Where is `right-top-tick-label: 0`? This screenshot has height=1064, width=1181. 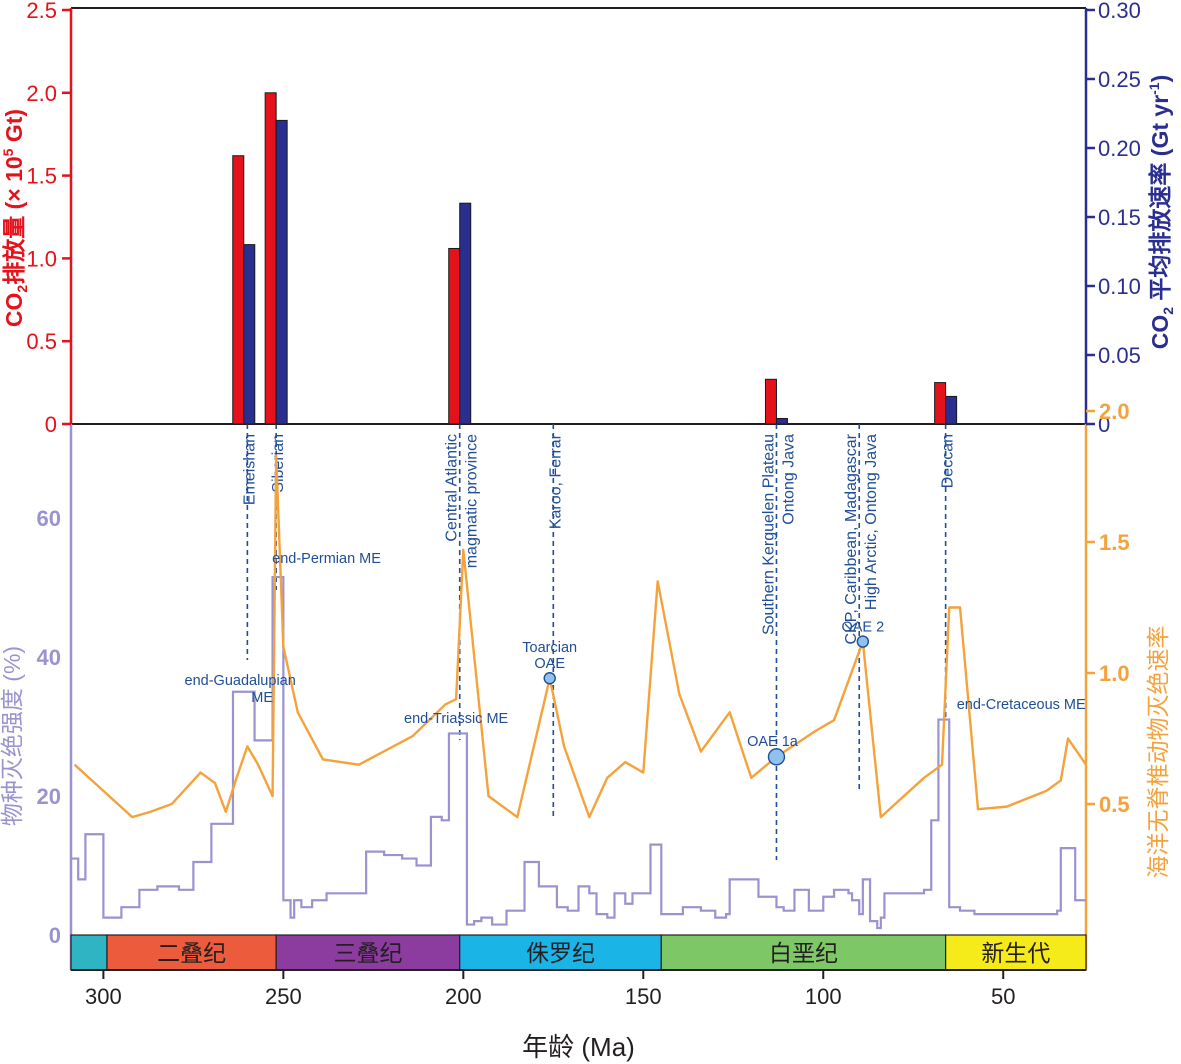 right-top-tick-label: 0 is located at coordinates (1104, 424).